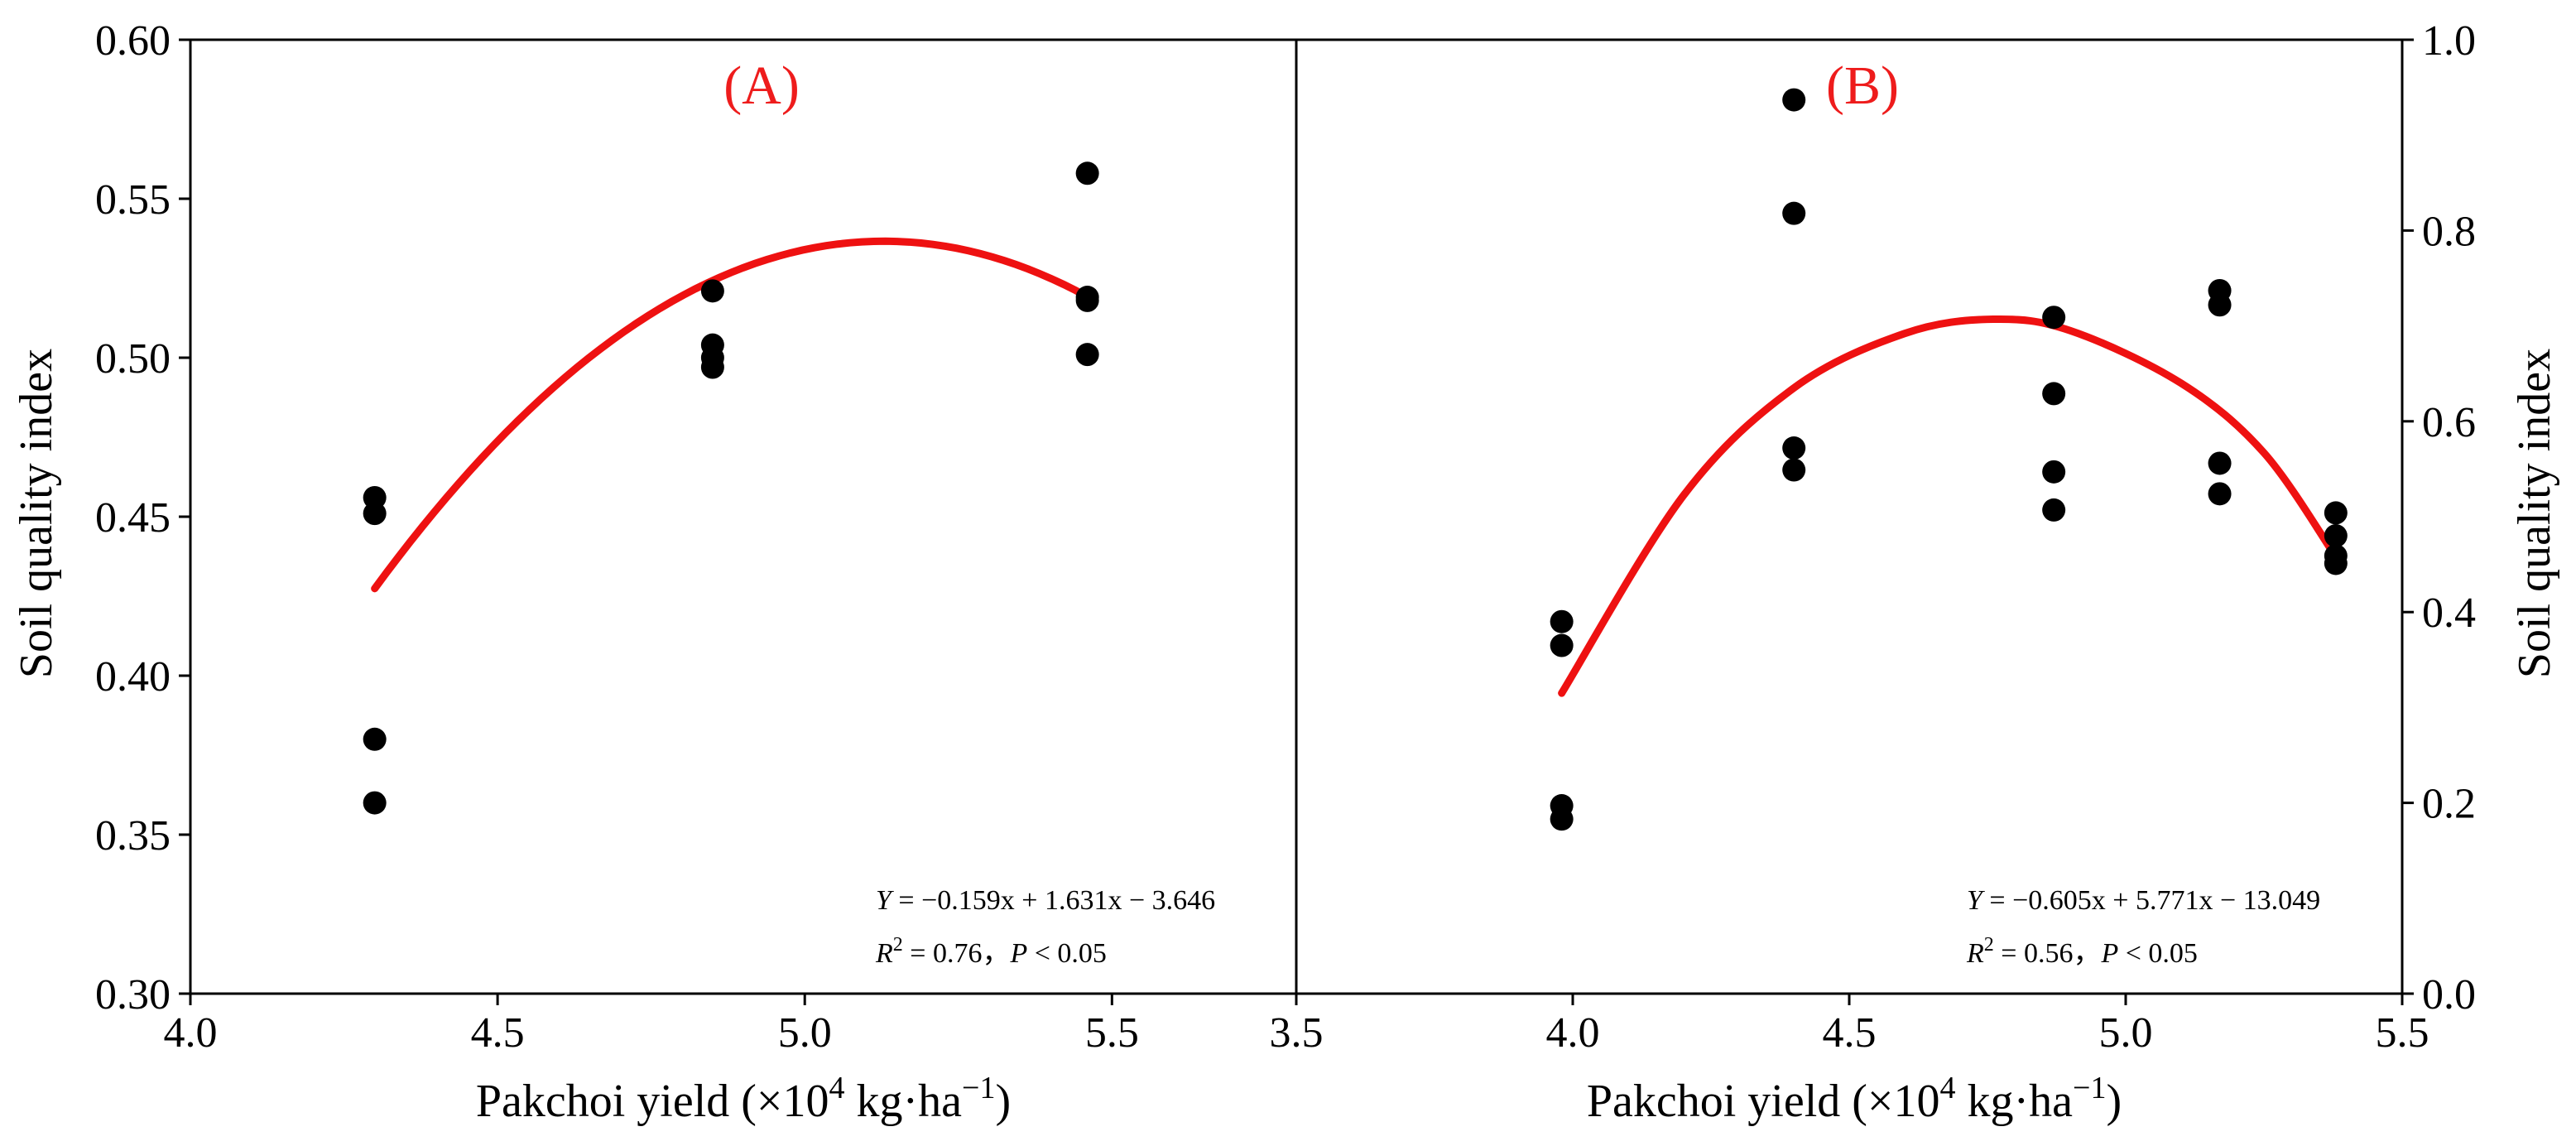 This screenshot has height=1146, width=2576. Describe the element at coordinates (1297, 1033) in the screenshot. I see `panel-b-x-tick-label: 3.5` at that location.